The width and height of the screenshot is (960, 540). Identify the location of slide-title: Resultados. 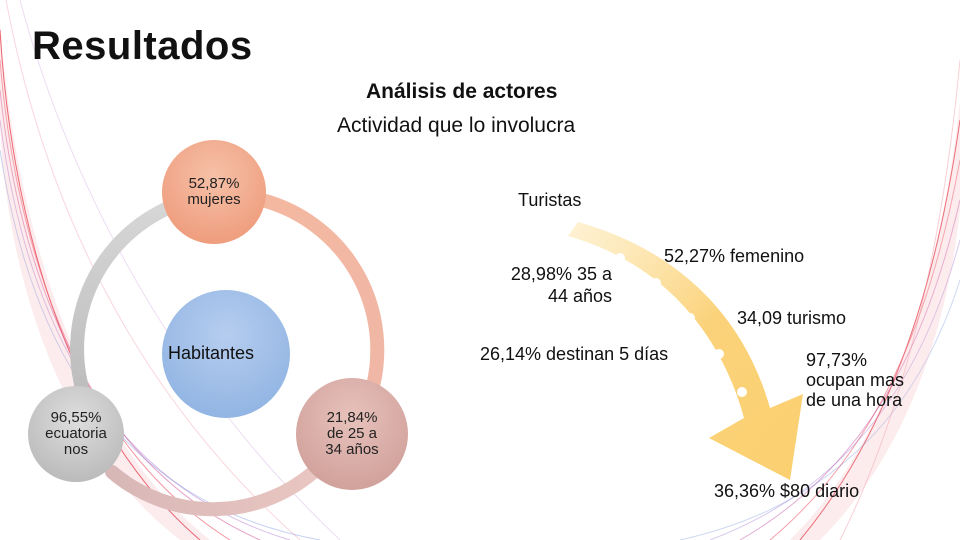
(142, 46).